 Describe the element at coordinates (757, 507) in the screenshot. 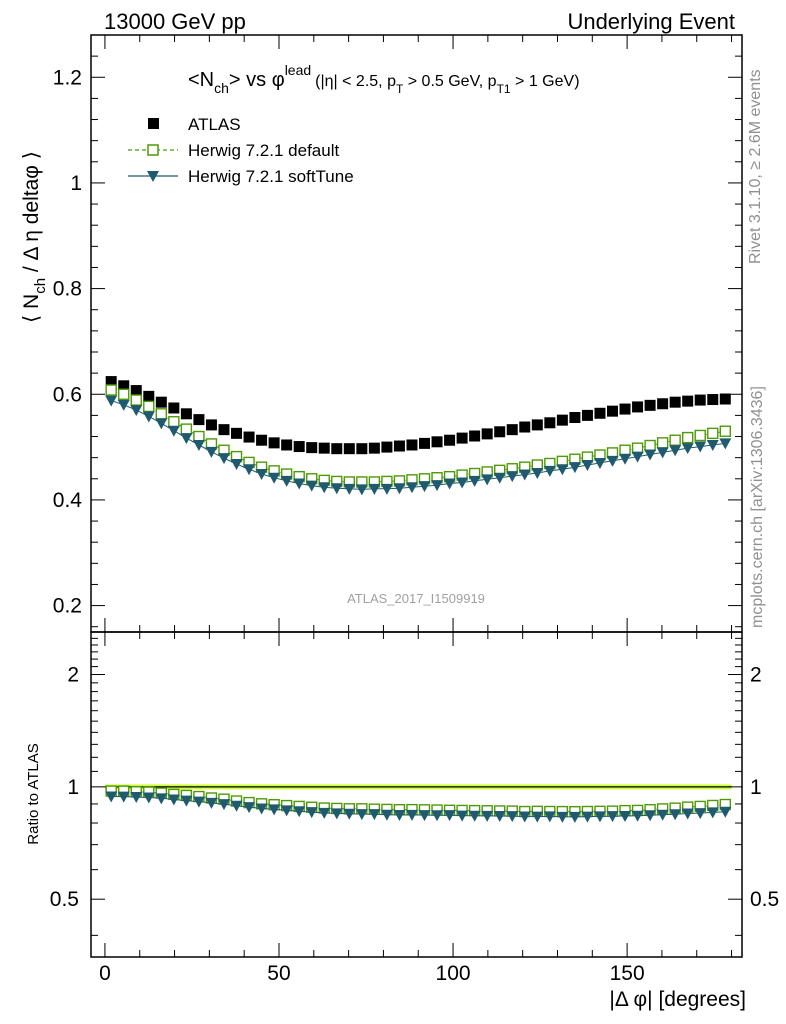

I see `mcplots-label: mcplots.cern.ch [arXiv:1306.3436]` at that location.